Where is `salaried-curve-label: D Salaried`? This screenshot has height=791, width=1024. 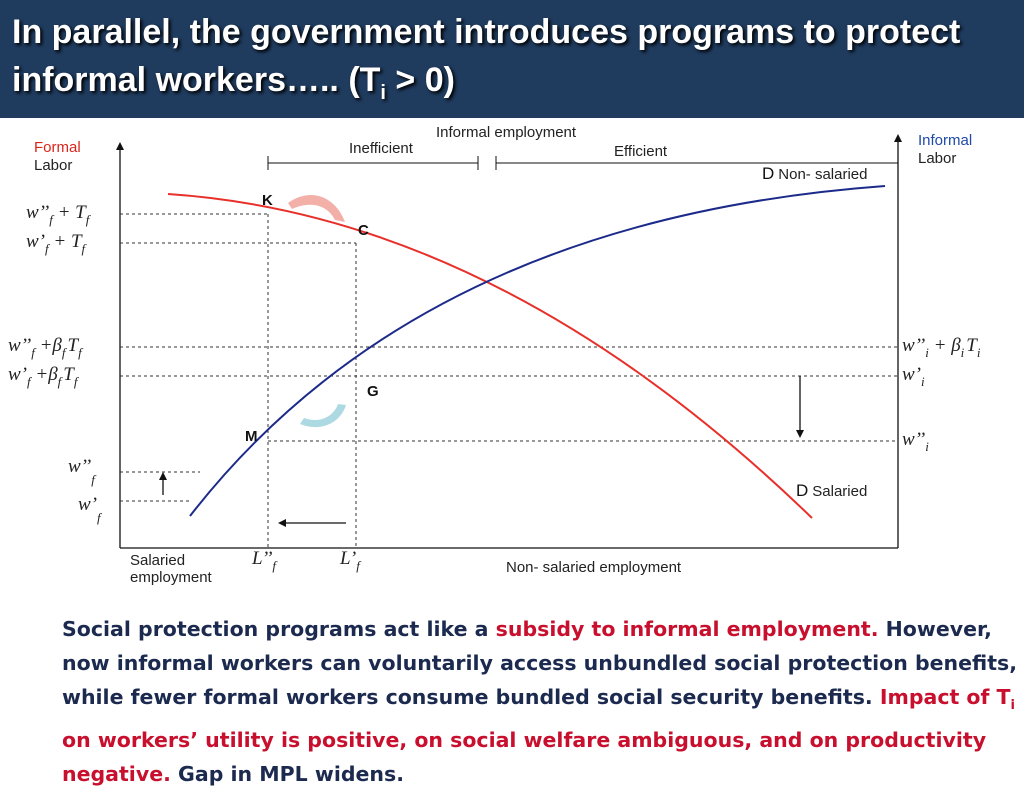
salaried-curve-label: D Salaried is located at coordinates (831, 490).